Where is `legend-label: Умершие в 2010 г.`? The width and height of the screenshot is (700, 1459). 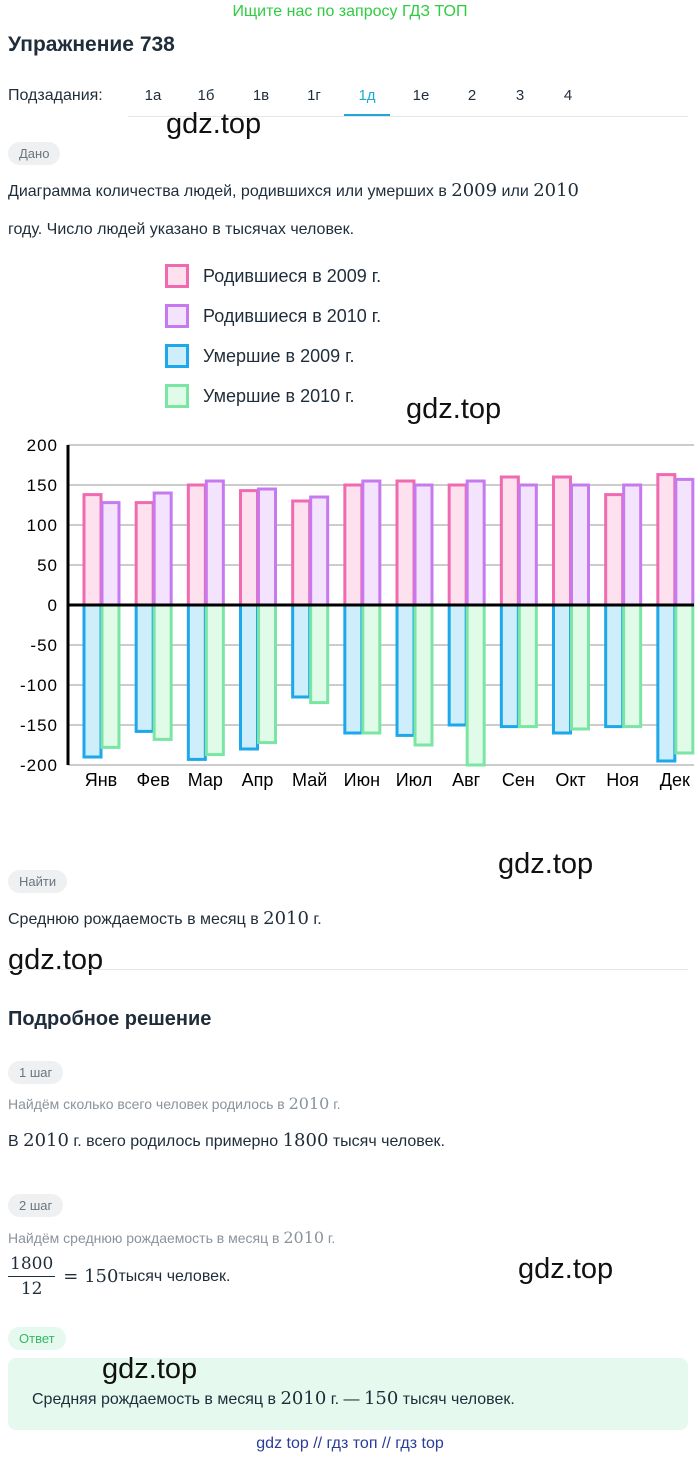
legend-label: Умершие в 2010 г. is located at coordinates (279, 395).